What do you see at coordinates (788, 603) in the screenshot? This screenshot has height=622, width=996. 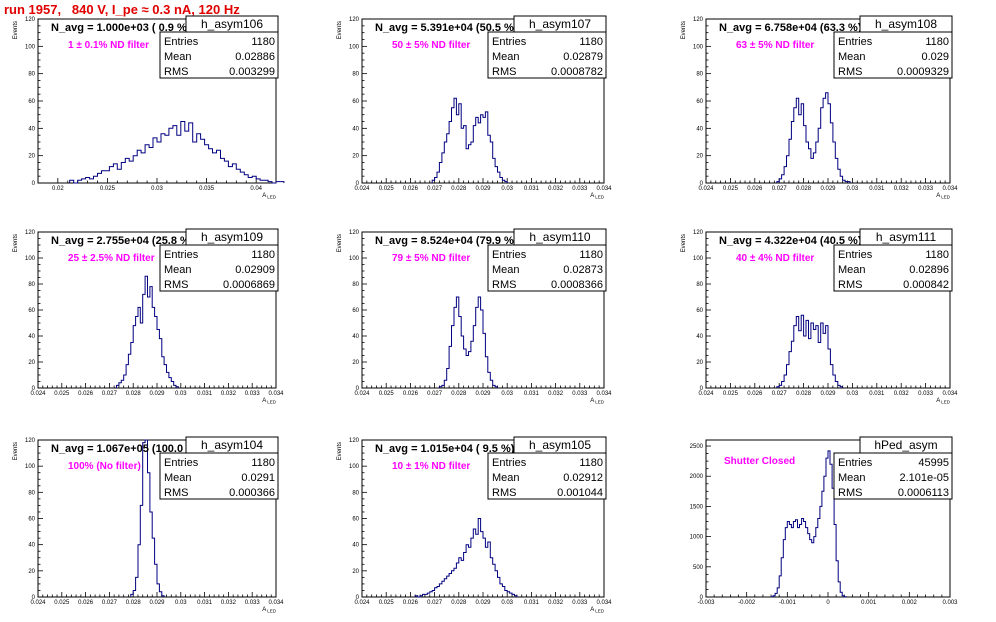 I see `x-tick-label: -0.001` at bounding box center [788, 603].